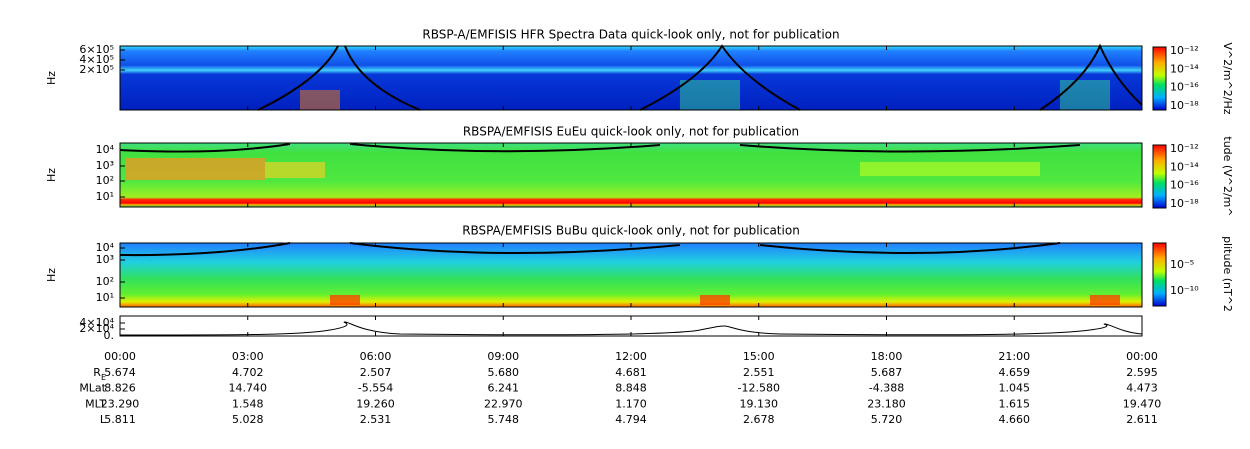  What do you see at coordinates (886, 388) in the screenshot?
I see `ephemeris-value: -4.388` at bounding box center [886, 388].